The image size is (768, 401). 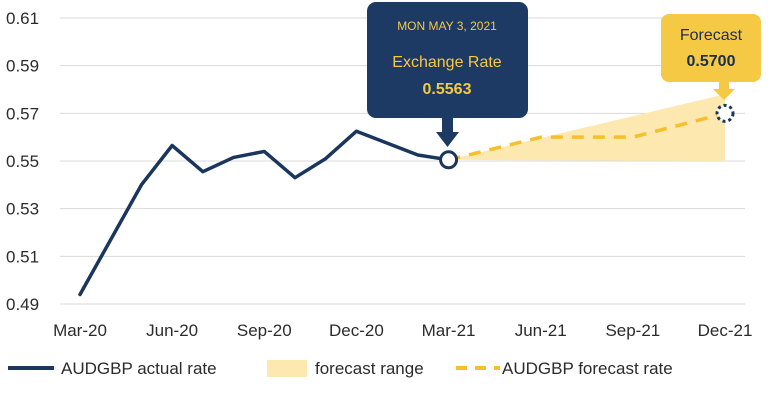 I want to click on forecast-callout-pointer, so click(x=724, y=94).